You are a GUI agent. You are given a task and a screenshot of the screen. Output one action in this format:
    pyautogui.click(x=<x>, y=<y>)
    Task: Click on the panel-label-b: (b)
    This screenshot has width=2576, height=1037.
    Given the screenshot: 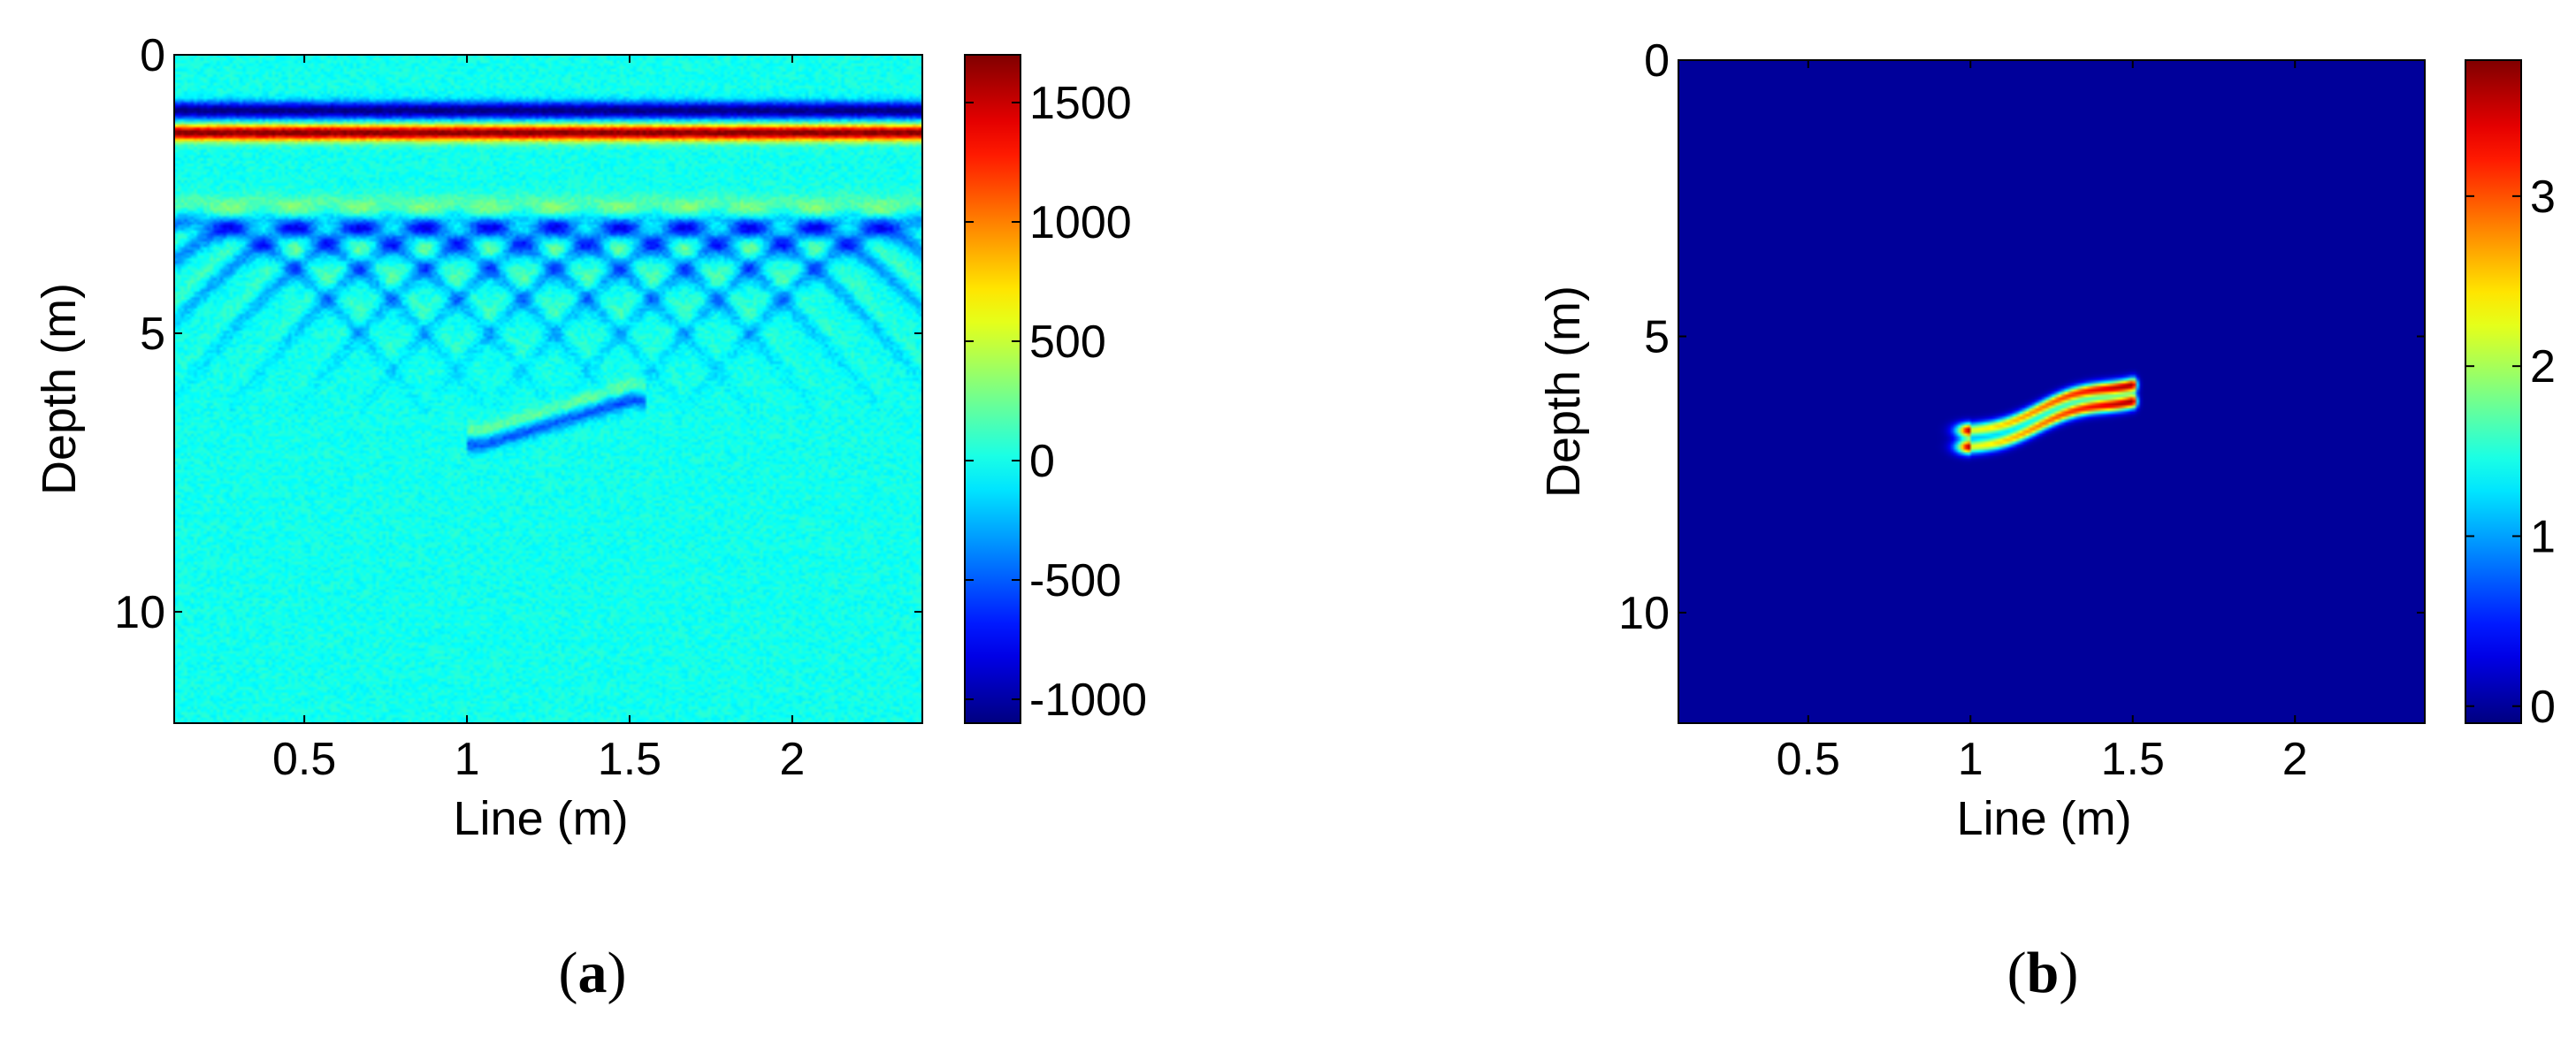 What is the action you would take?
    pyautogui.click(x=2043, y=973)
    